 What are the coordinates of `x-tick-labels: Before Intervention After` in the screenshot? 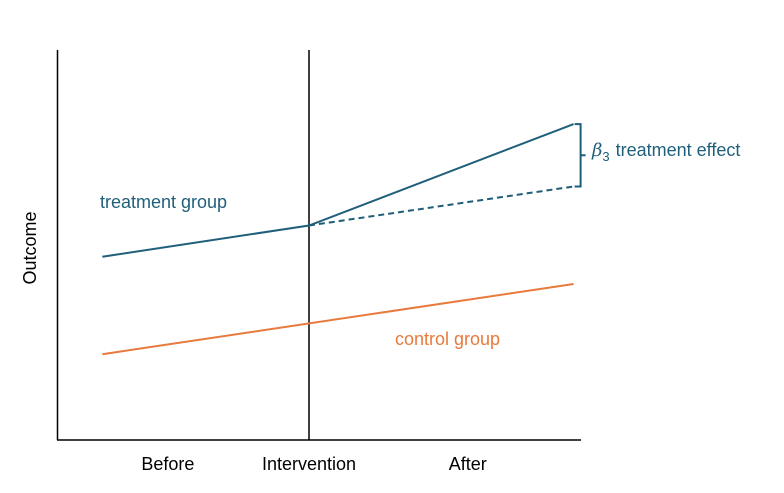 It's located at (313, 464).